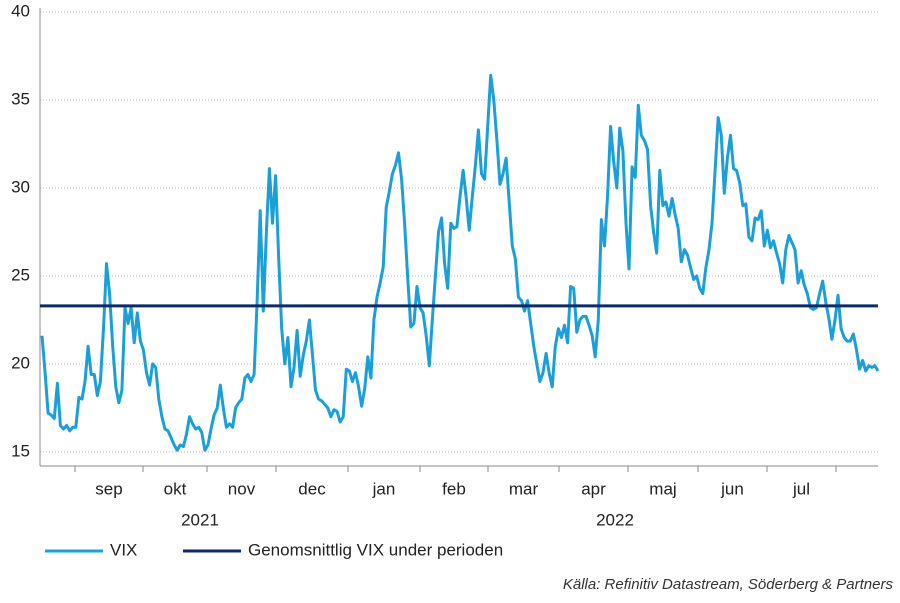  Describe the element at coordinates (175, 488) in the screenshot. I see `x-tick-label: okt` at that location.